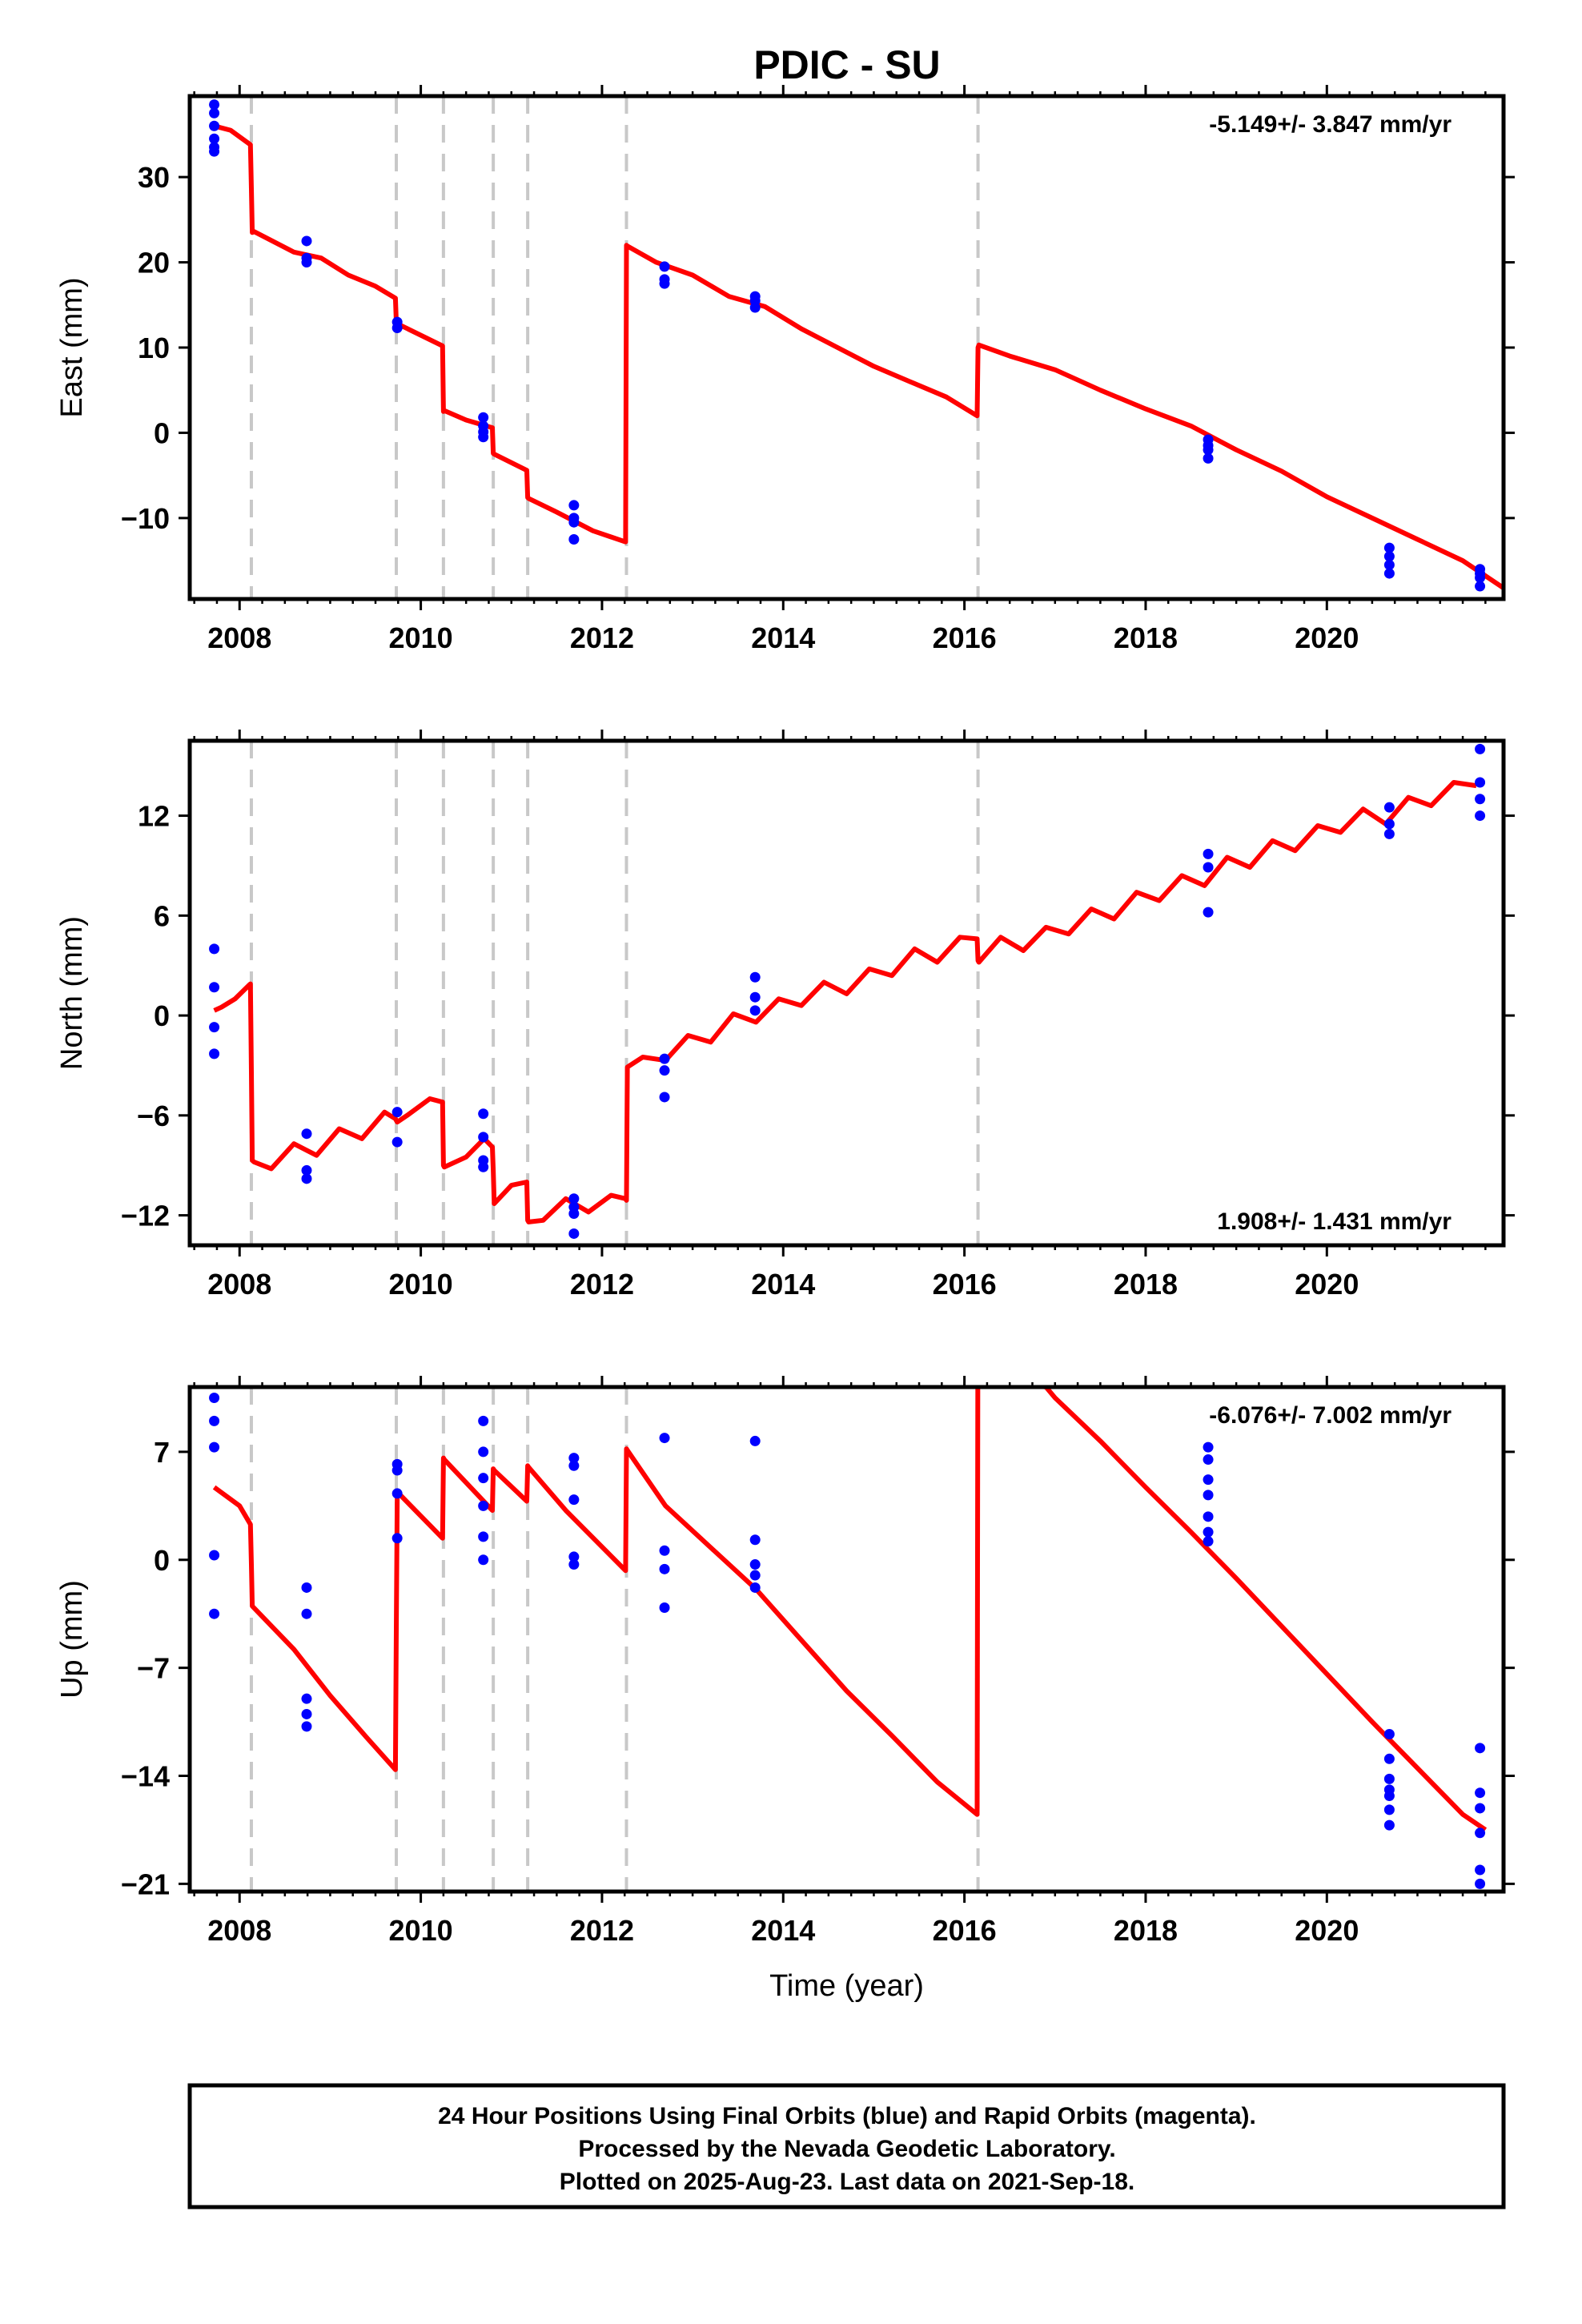 The width and height of the screenshot is (1582, 2324). What do you see at coordinates (162, 1015) in the screenshot?
I see `y-tick-label: 0` at bounding box center [162, 1015].